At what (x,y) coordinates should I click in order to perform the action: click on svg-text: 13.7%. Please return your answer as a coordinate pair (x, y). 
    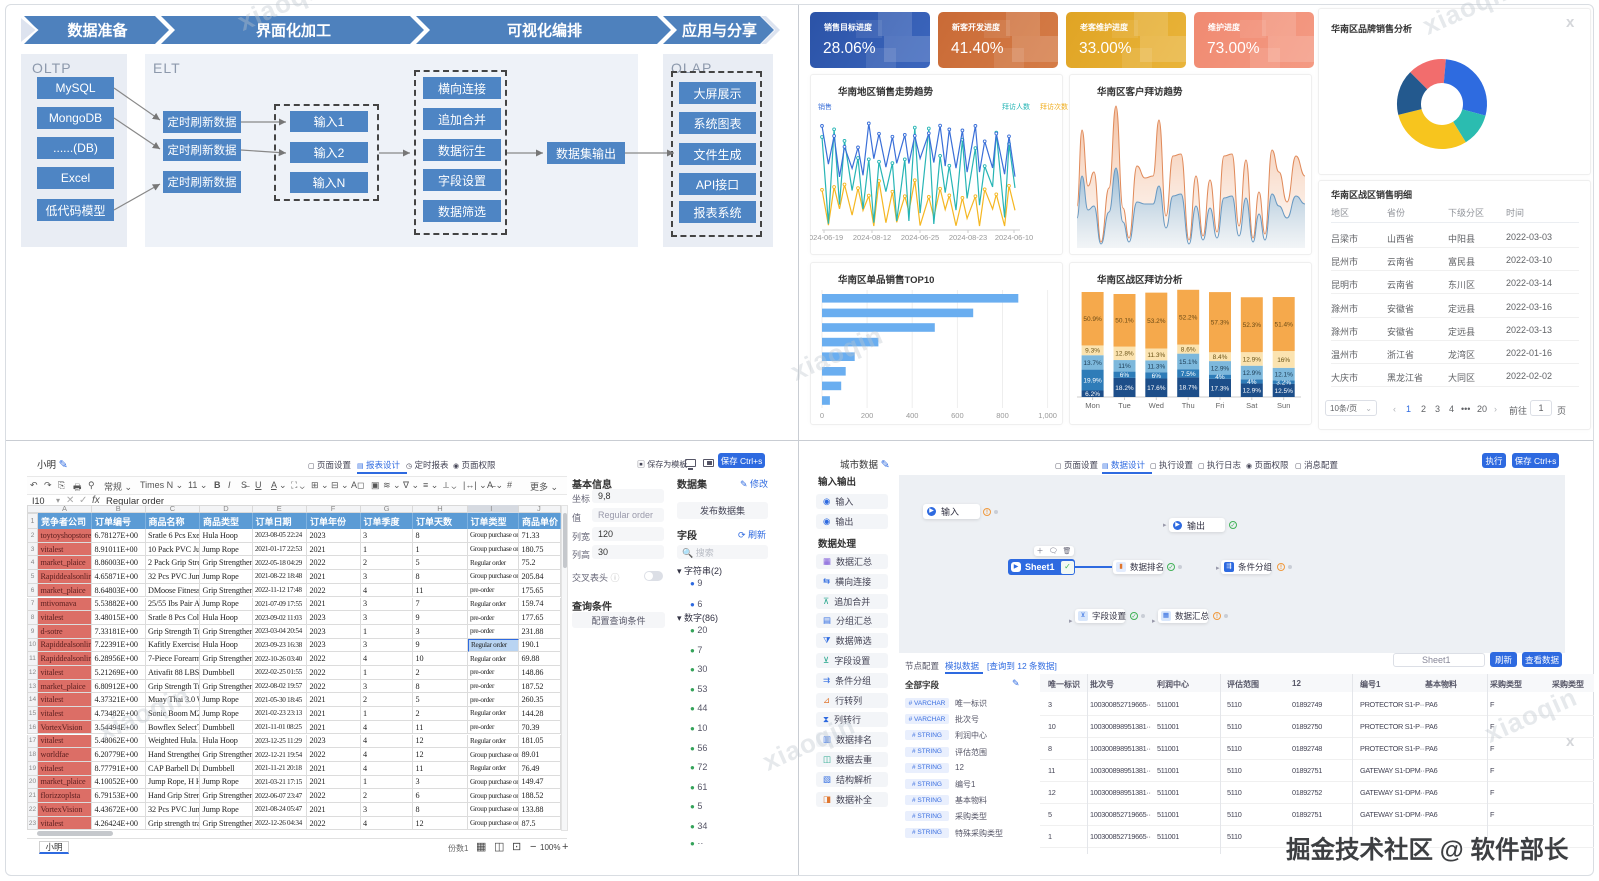
    Looking at the image, I should click on (1092, 363).